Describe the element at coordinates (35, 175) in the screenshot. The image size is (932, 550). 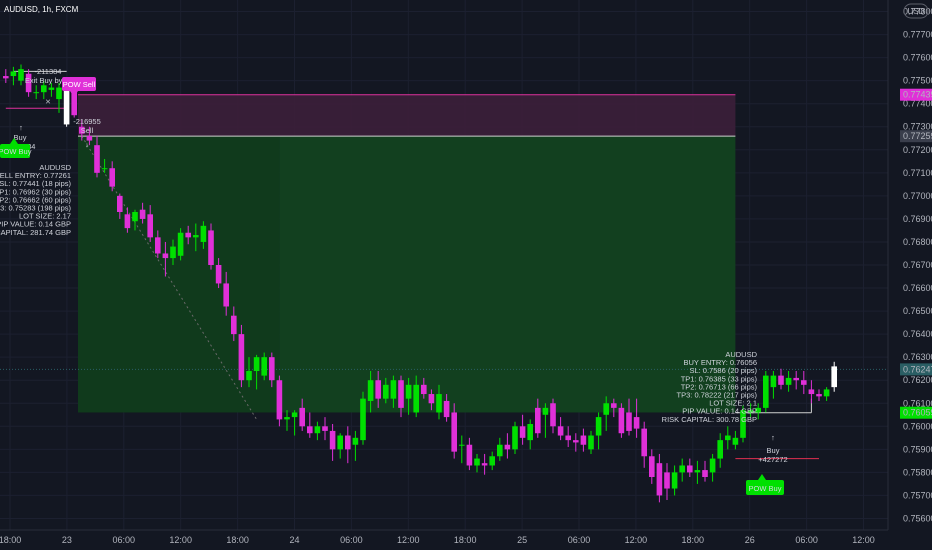
I see `sell-info-line: SELL ENTRY: 0.77261` at that location.